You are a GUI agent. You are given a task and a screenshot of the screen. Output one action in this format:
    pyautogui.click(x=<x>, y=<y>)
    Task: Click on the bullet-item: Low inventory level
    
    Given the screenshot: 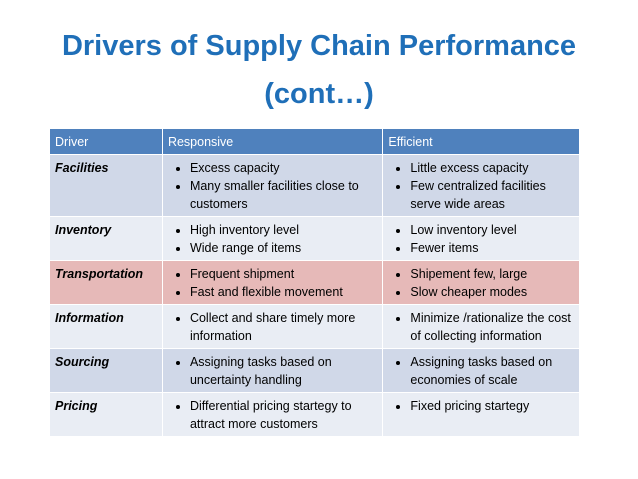 What is the action you would take?
    pyautogui.click(x=492, y=230)
    